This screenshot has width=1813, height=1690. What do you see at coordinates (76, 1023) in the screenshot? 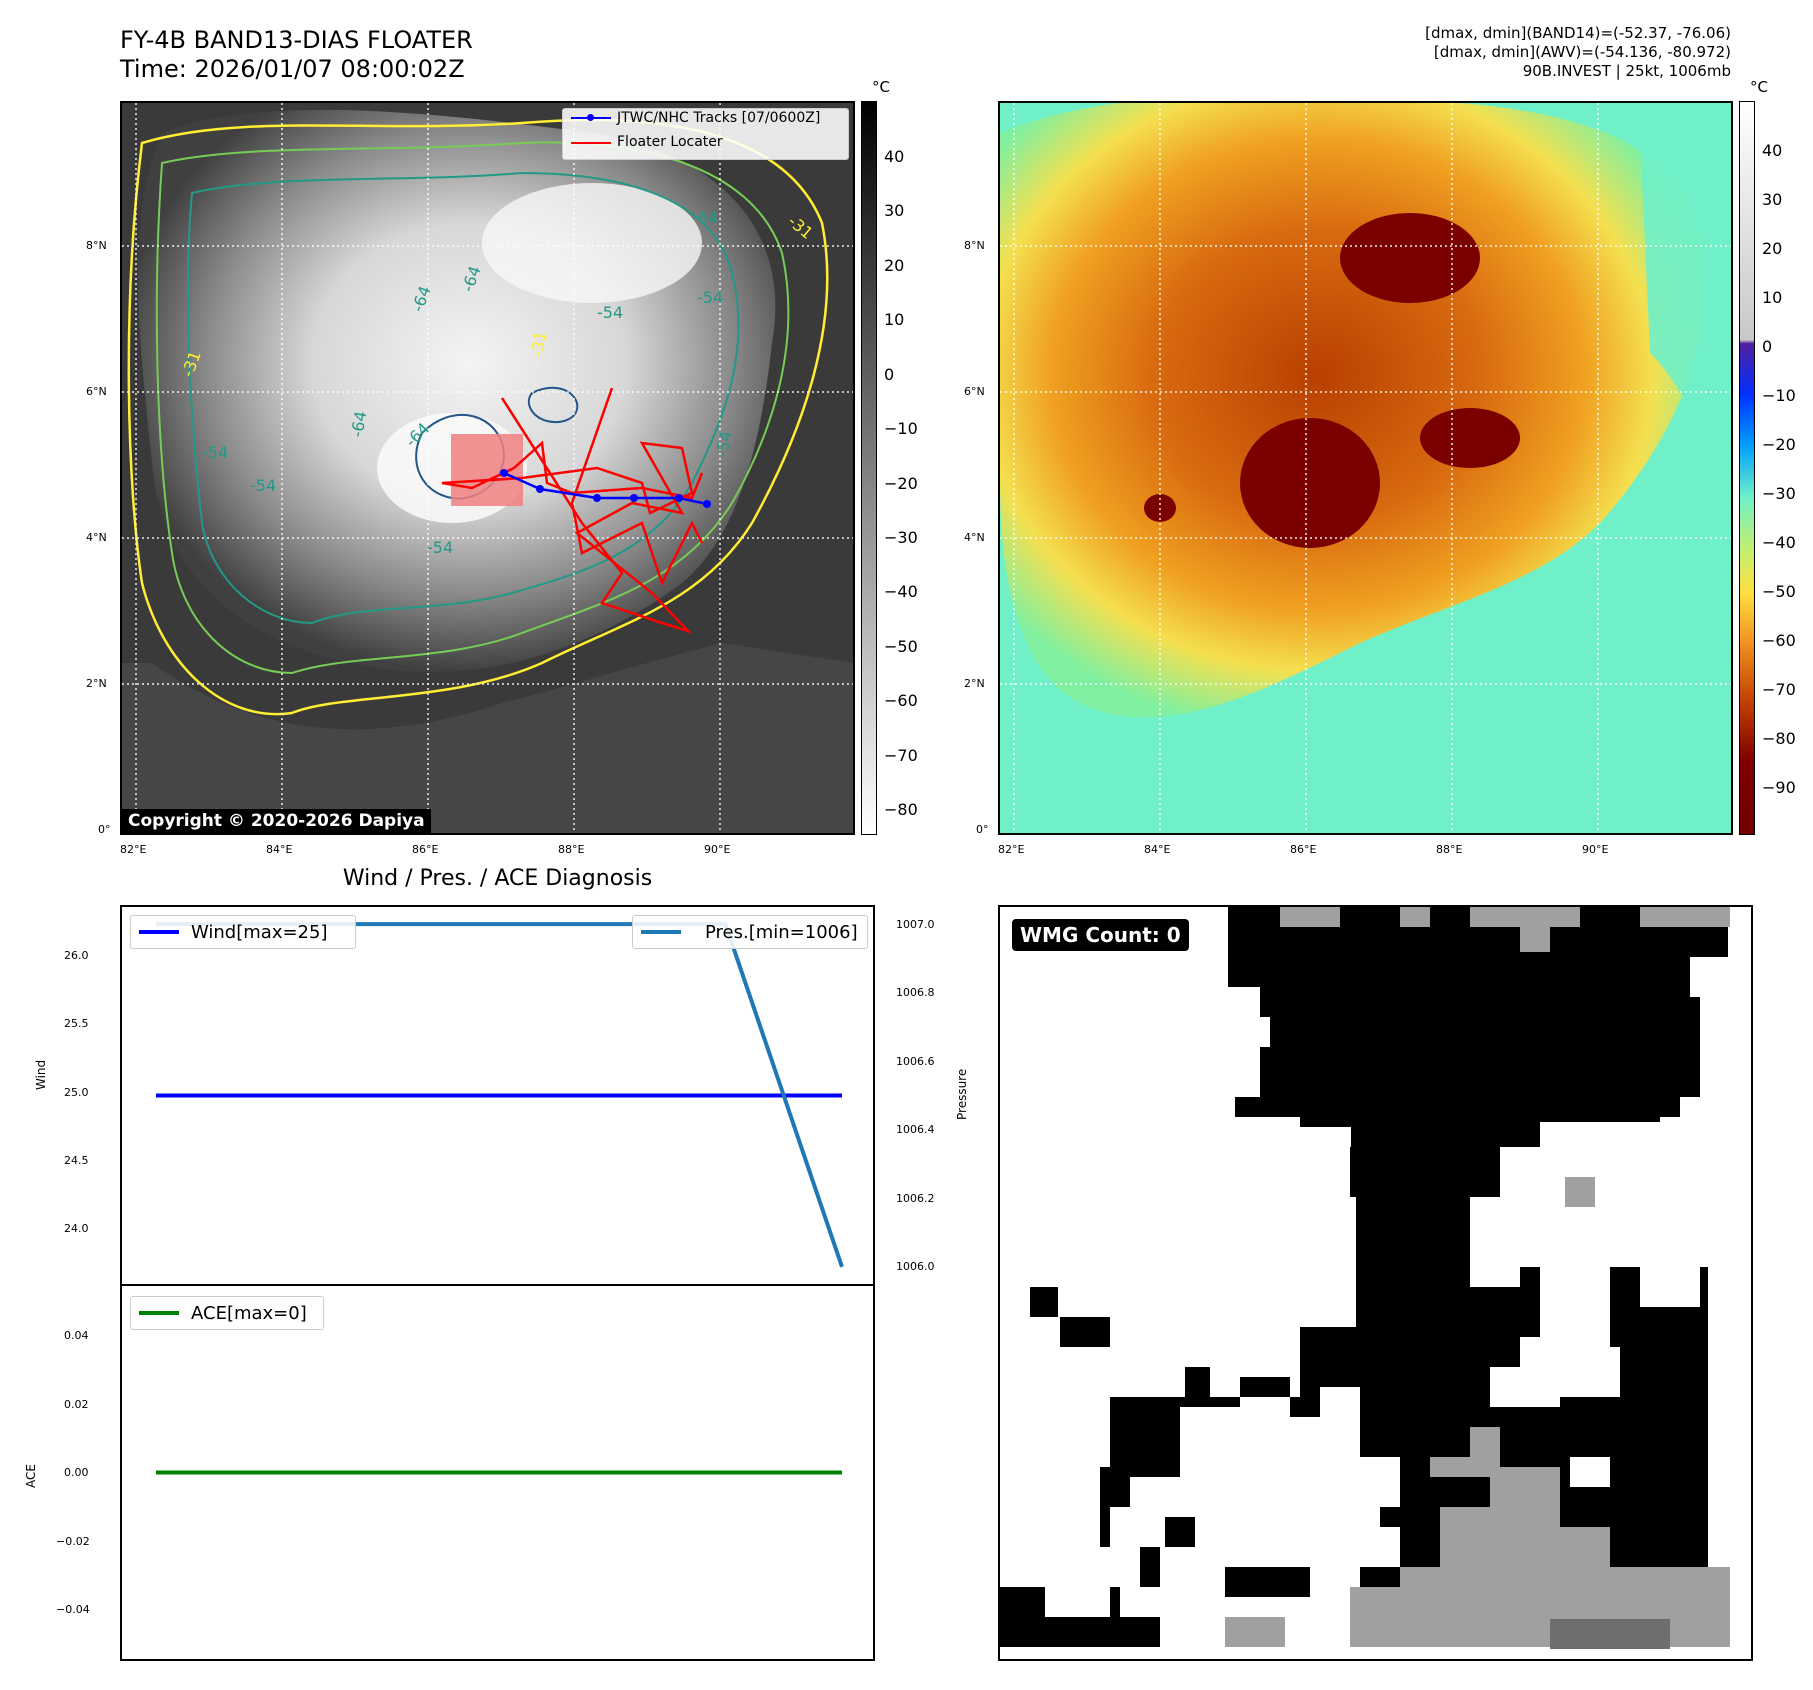
I see `wind-tick: 25.5` at bounding box center [76, 1023].